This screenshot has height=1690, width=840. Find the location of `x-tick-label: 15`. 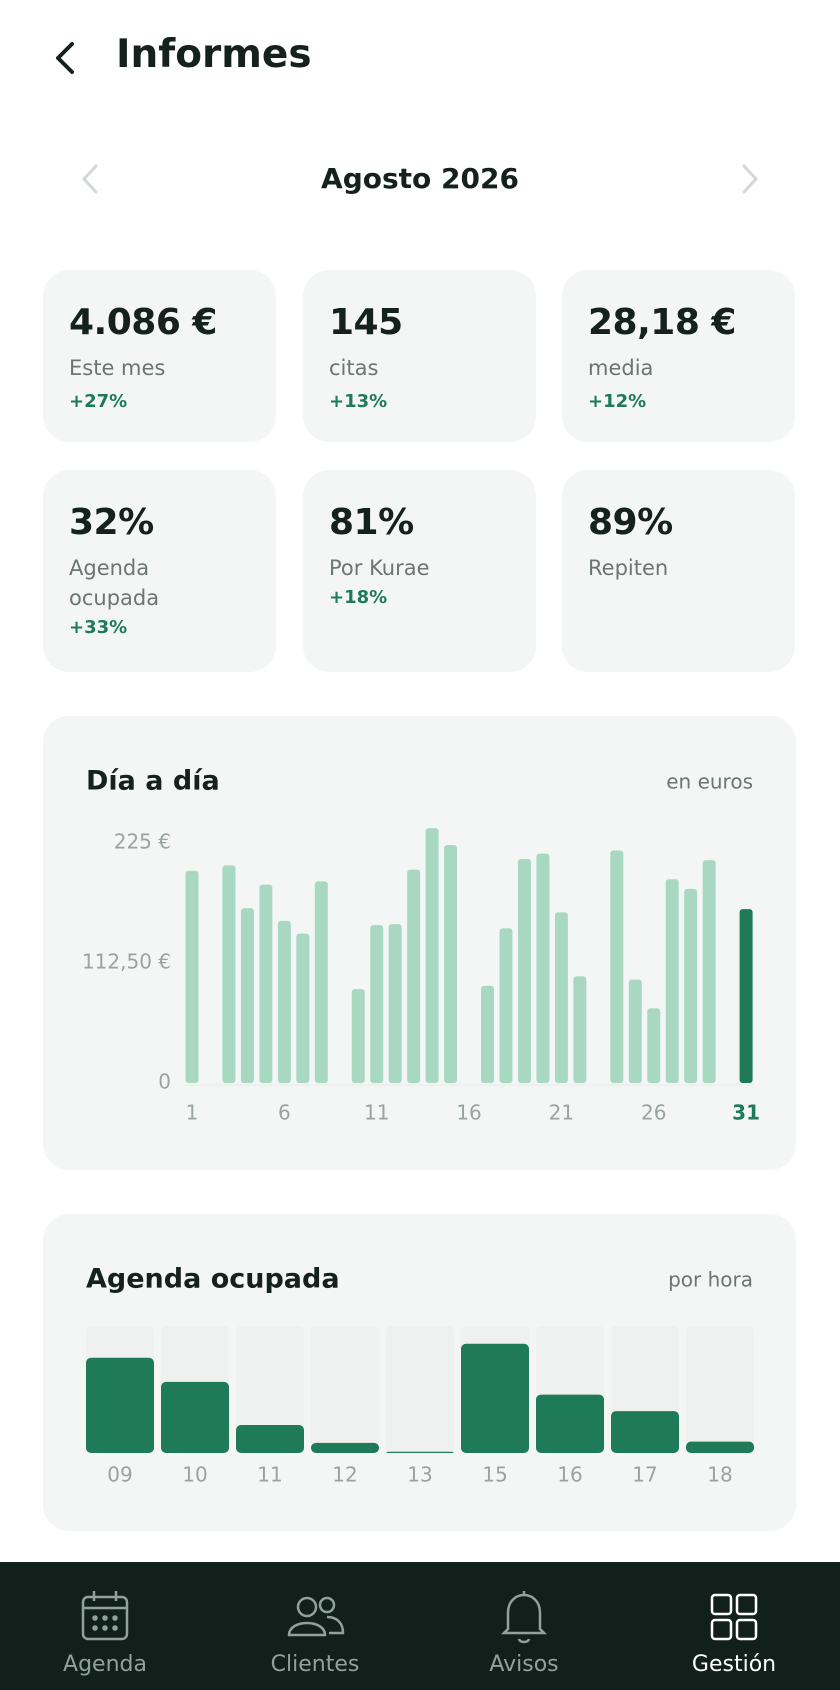

x-tick-label: 15 is located at coordinates (494, 1475).